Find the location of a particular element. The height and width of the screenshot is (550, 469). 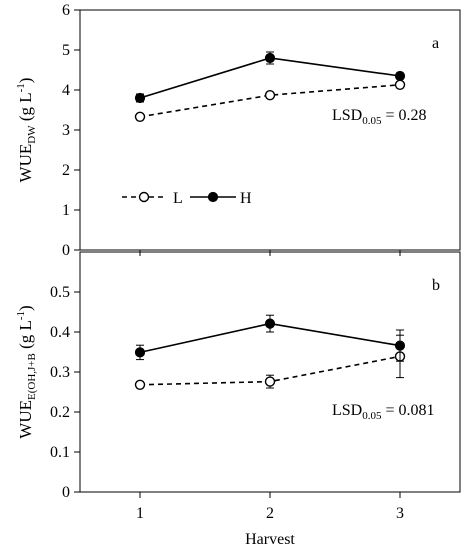

panel-letter: a is located at coordinates (435, 43).